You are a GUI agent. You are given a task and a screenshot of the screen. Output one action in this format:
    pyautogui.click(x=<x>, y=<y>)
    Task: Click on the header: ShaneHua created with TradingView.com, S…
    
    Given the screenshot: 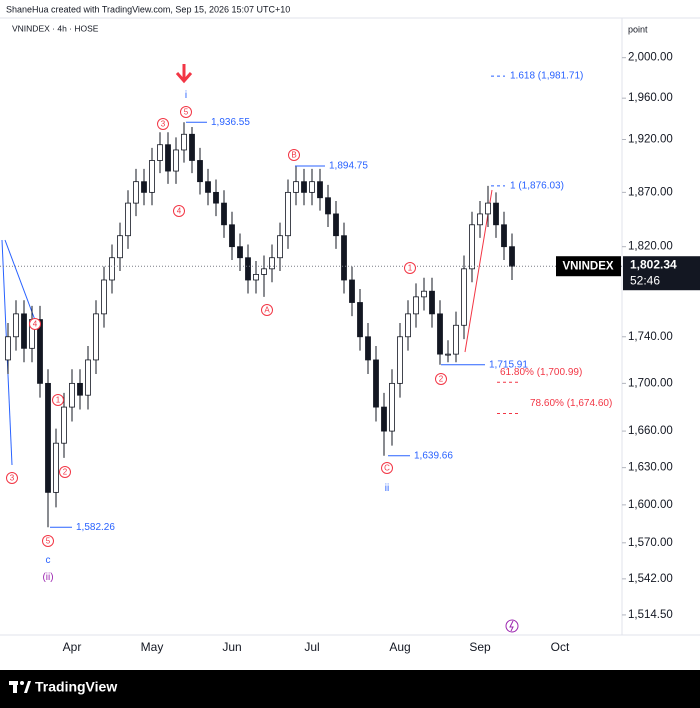 What is the action you would take?
    pyautogui.click(x=148, y=9)
    